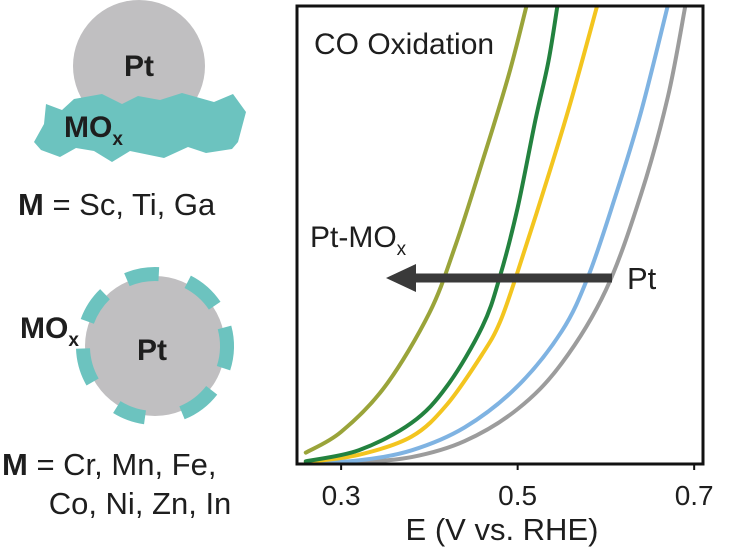 The height and width of the screenshot is (553, 745). Describe the element at coordinates (139, 66) in the screenshot. I see `pt-label-top: Pt` at that location.